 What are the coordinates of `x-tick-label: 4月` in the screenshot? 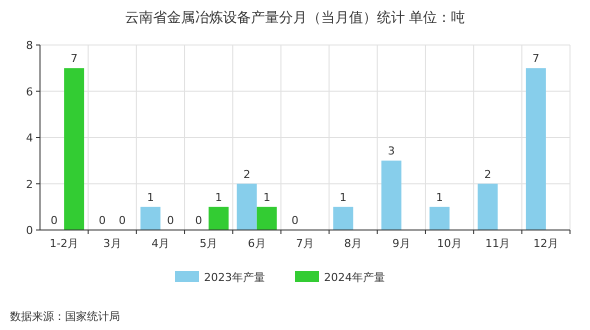 It's located at (160, 243).